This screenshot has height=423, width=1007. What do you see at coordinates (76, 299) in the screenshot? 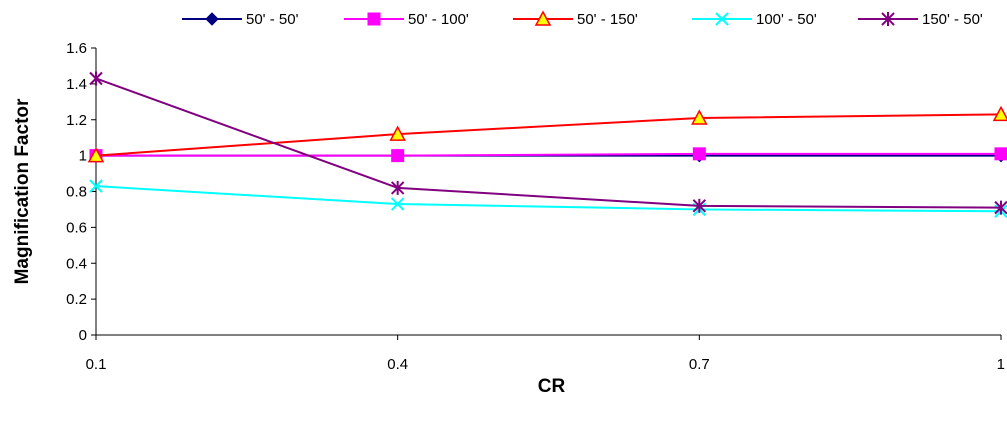
I see `y-tick-label: 0.2` at bounding box center [76, 299].